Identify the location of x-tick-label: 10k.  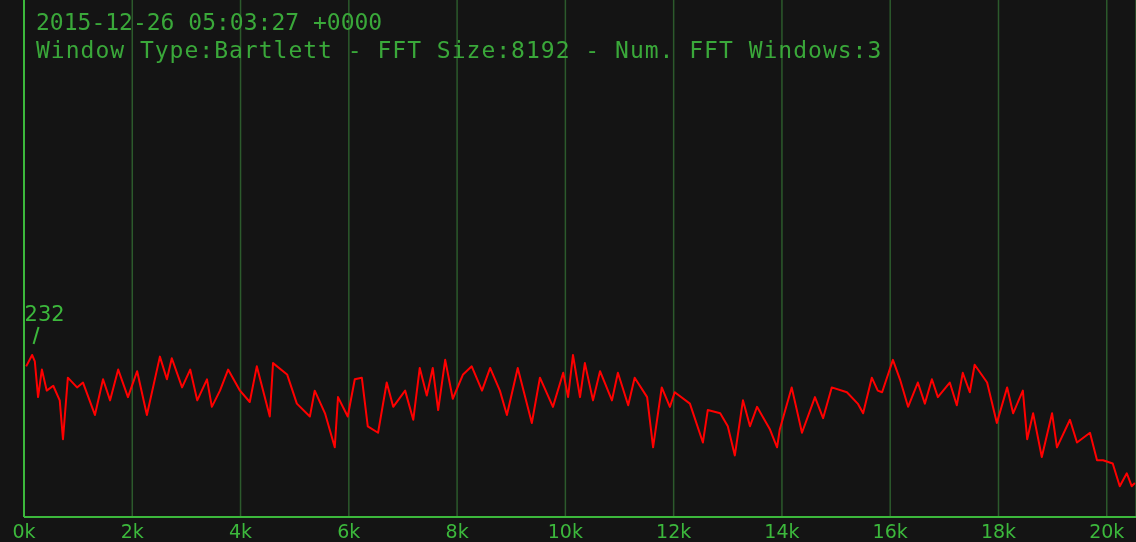
(565, 531).